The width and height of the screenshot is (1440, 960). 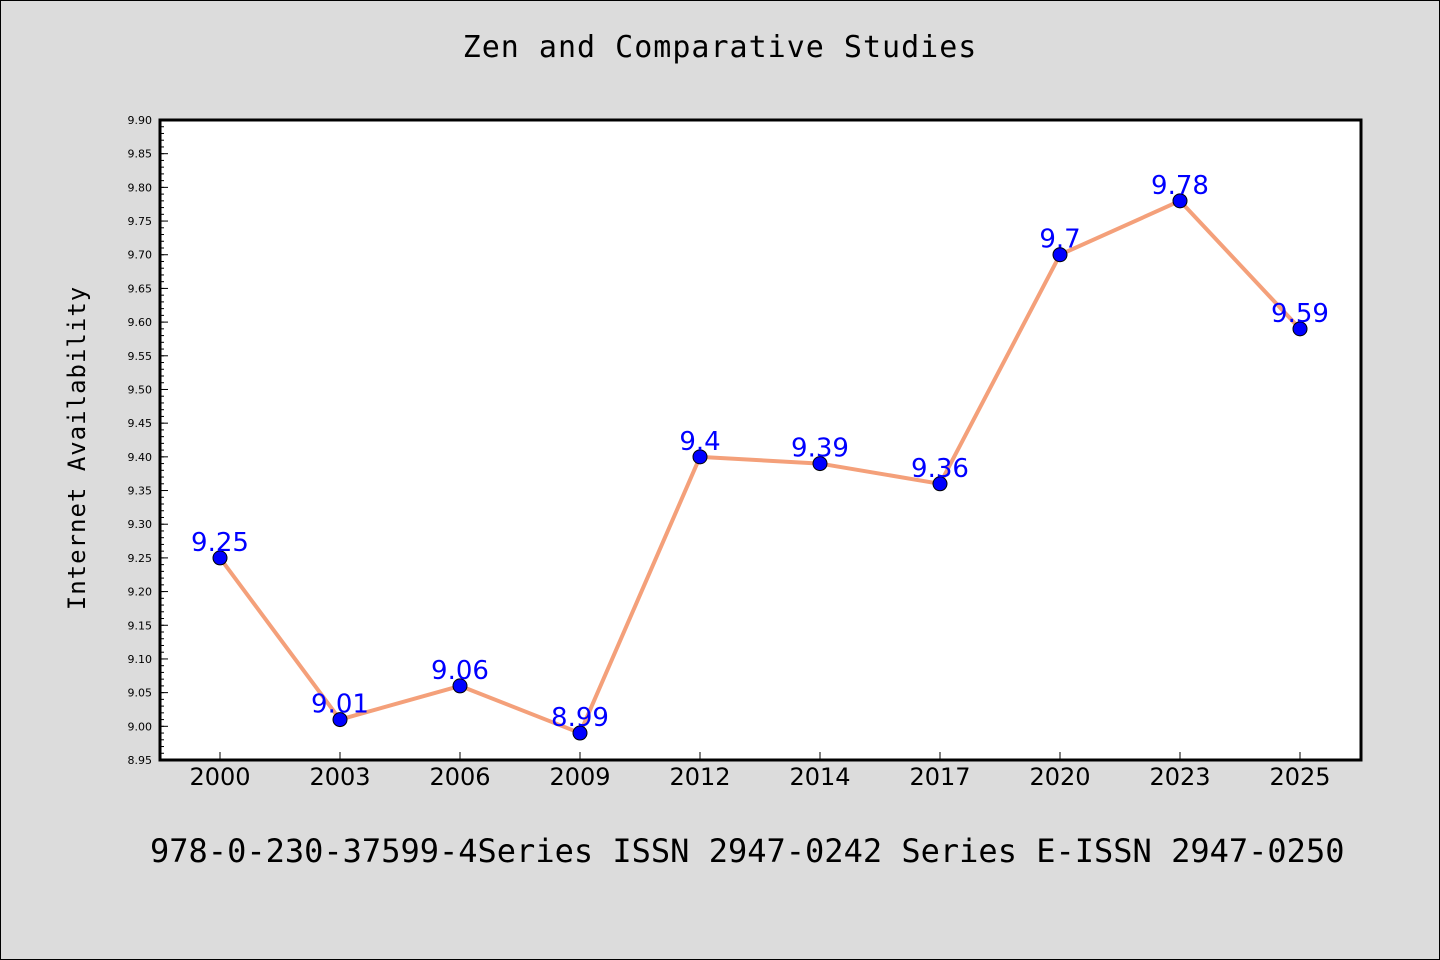 I want to click on data-label: 9.36, so click(x=940, y=469).